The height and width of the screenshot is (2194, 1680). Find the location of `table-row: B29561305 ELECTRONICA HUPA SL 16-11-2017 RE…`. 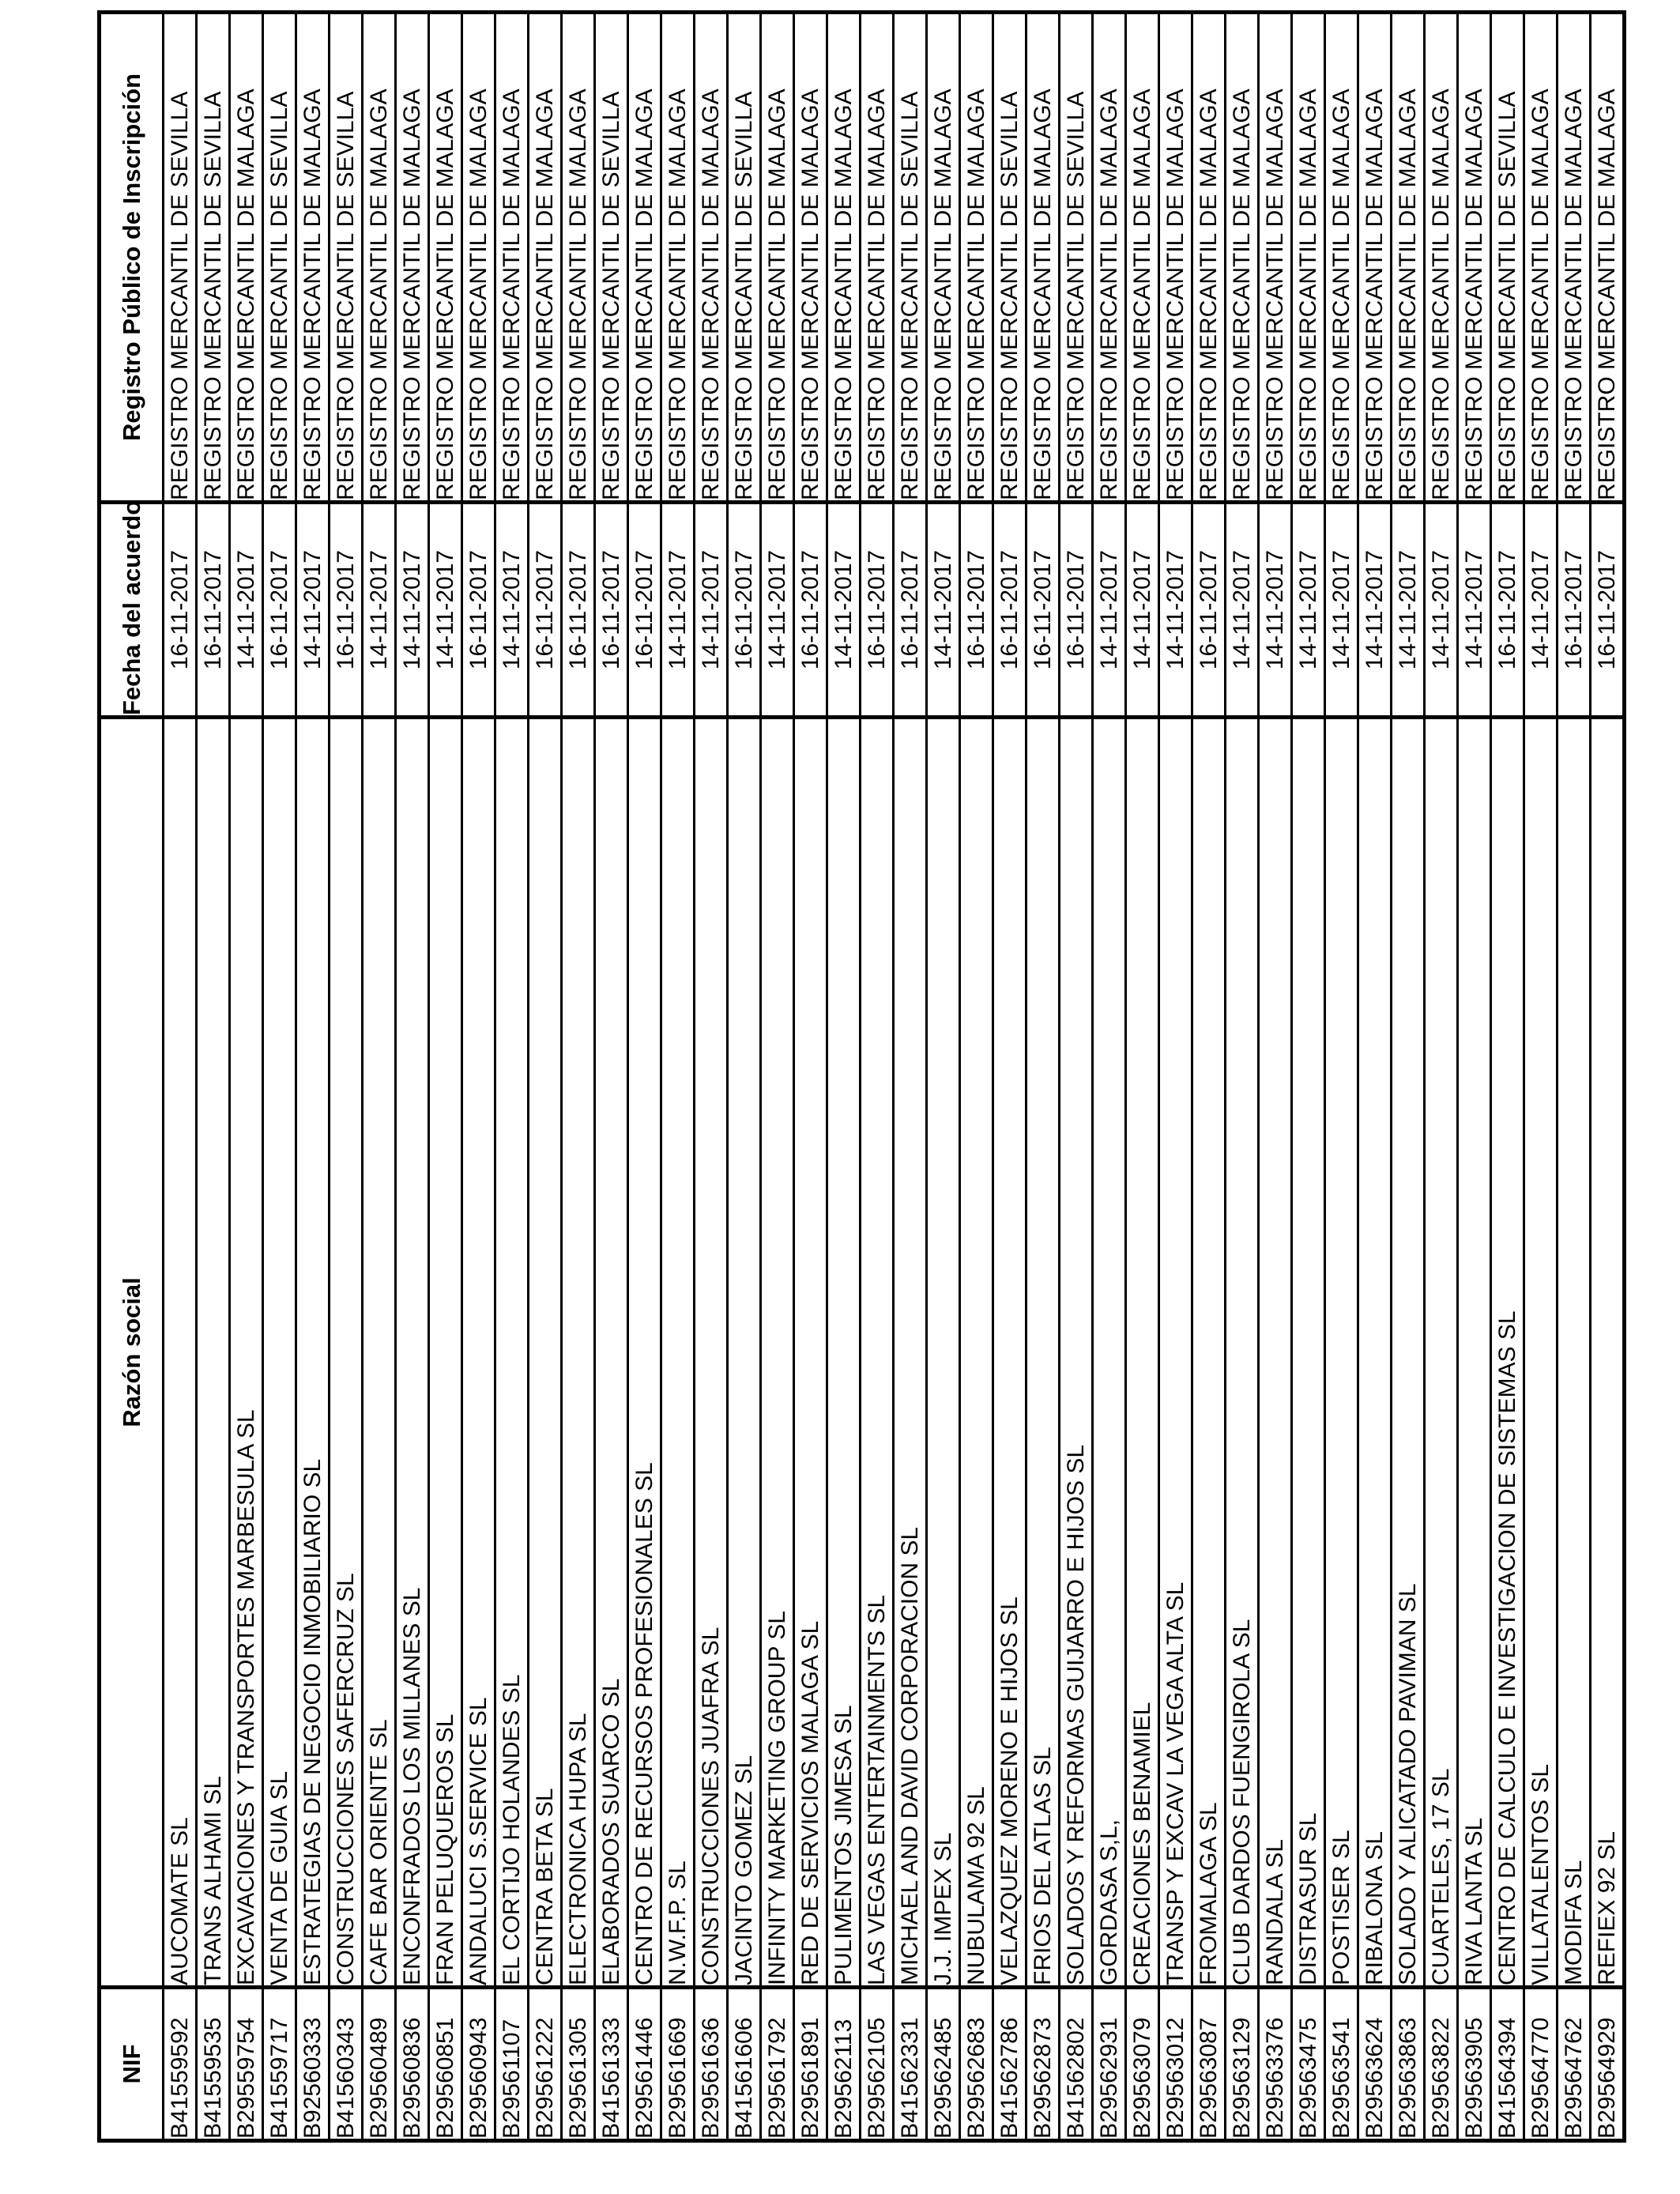

table-row: B29561305 ELECTRONICA HUPA SL 16-11-2017 RE… is located at coordinates (578, 1076).